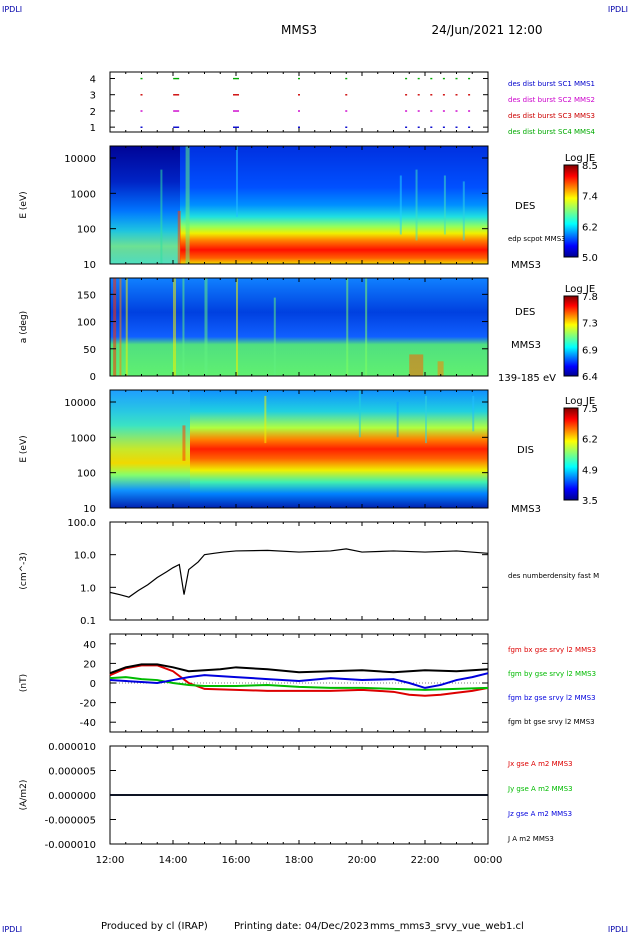  I want to click on density-ytick-label: 0.1, so click(88, 621).